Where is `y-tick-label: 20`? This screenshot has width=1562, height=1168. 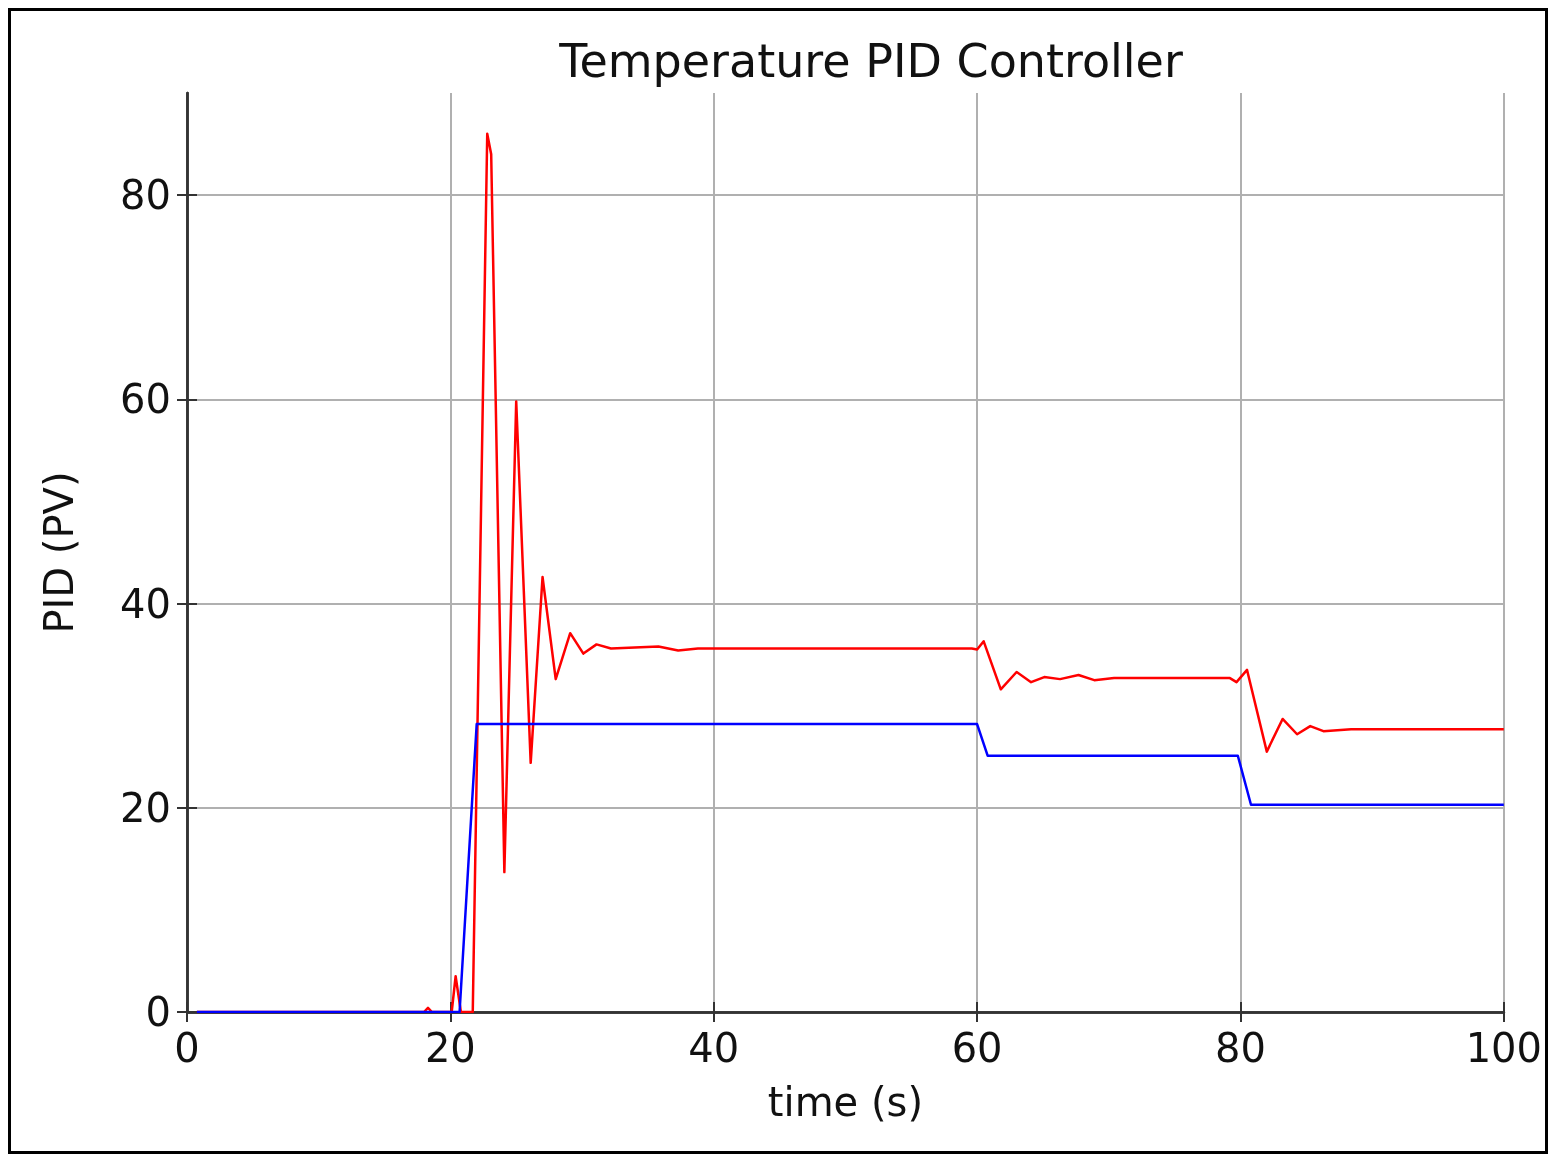 y-tick-label: 20 is located at coordinates (145, 807).